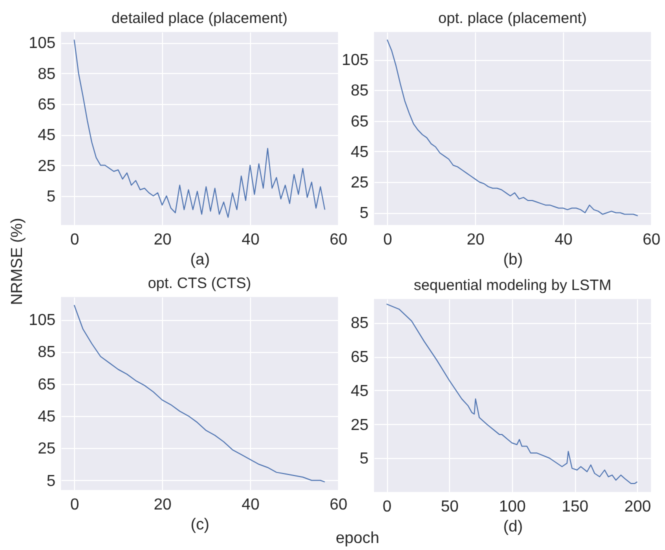 Image resolution: width=665 pixels, height=550 pixels. I want to click on x-tick-label: 150, so click(575, 507).